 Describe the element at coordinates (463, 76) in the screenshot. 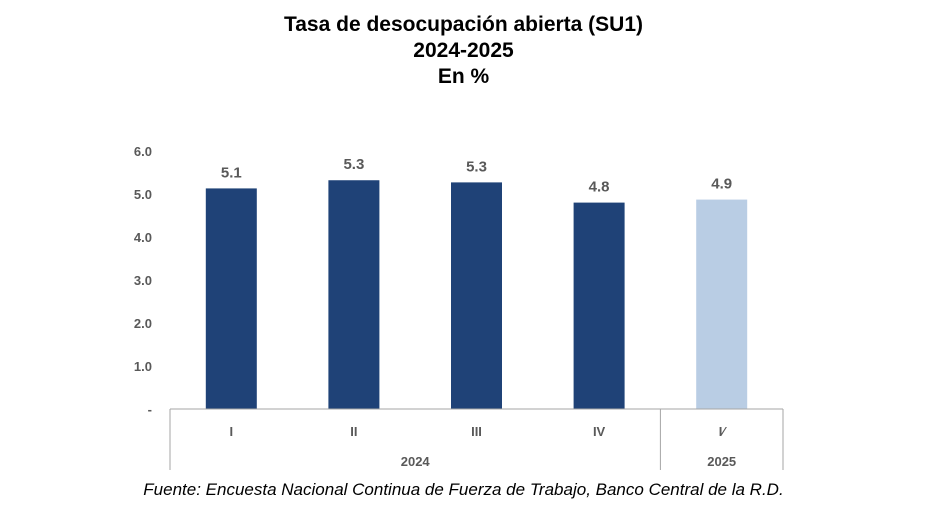

I see `chart-unit-label: En %` at that location.